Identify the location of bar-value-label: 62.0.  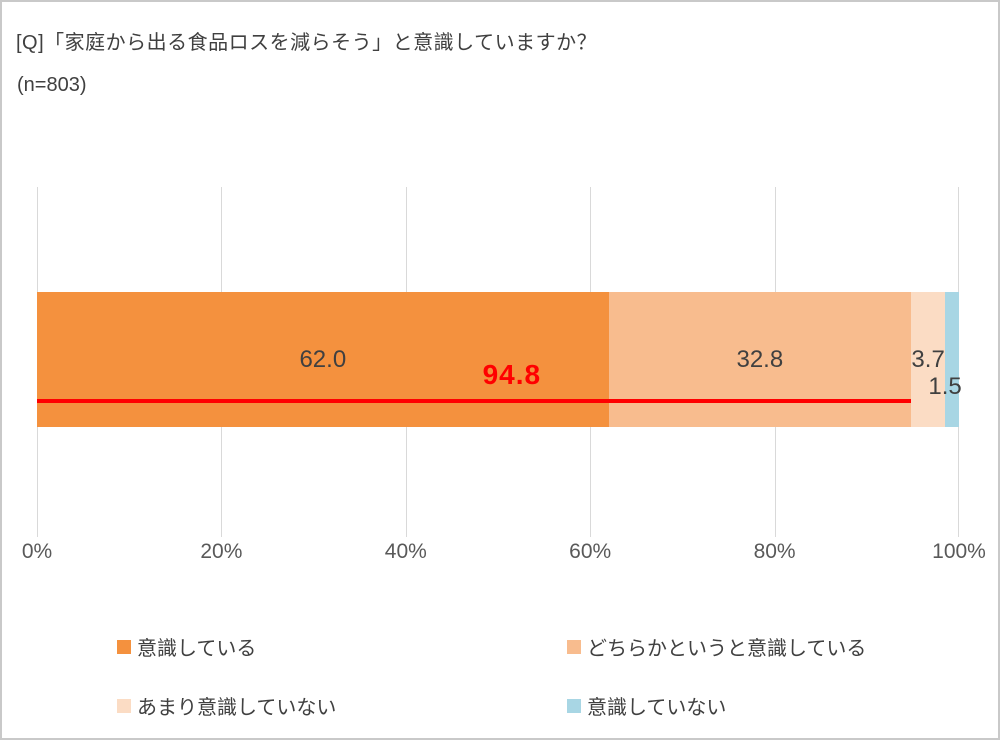
(323, 359).